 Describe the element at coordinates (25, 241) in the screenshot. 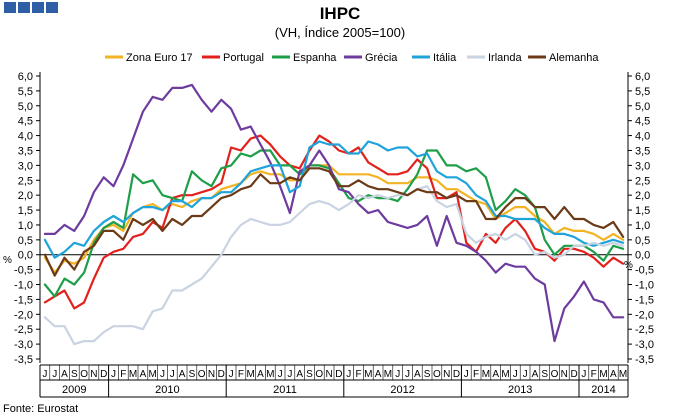

I see `ytick-label-left-11: 0,5` at that location.